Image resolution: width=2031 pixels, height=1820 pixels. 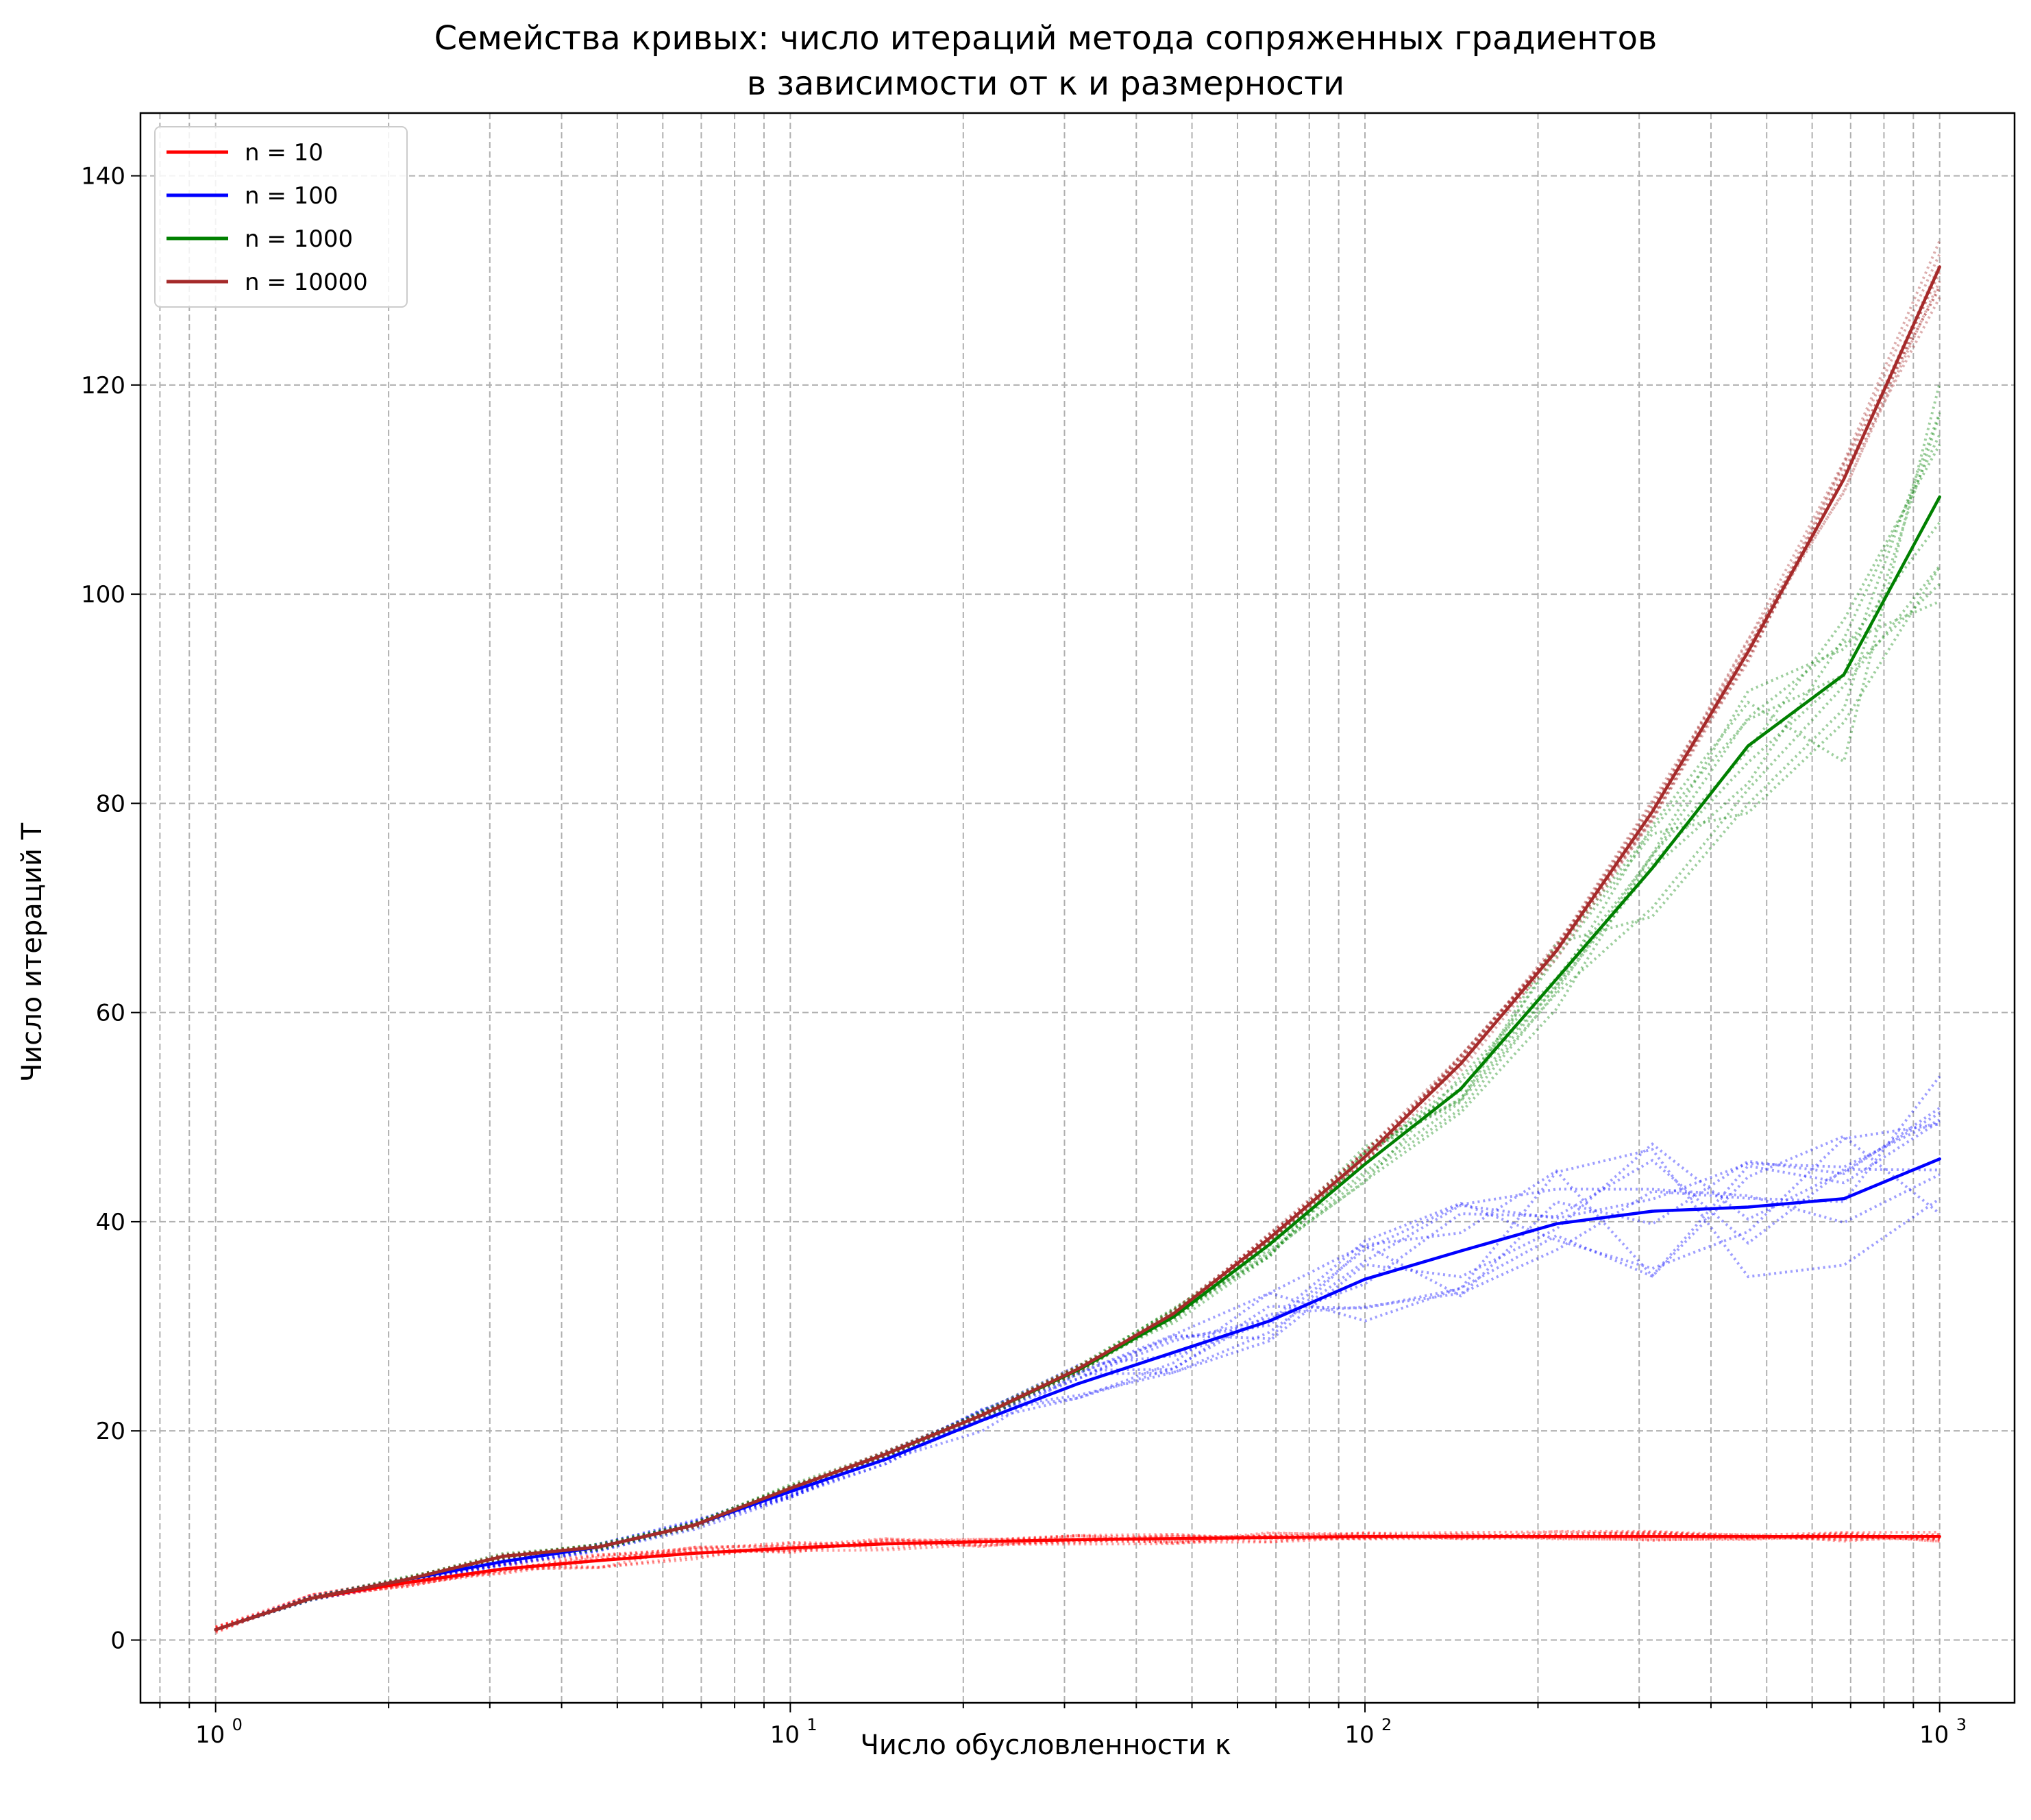 What do you see at coordinates (299, 239) in the screenshot?
I see `legend-label: n = 1000` at bounding box center [299, 239].